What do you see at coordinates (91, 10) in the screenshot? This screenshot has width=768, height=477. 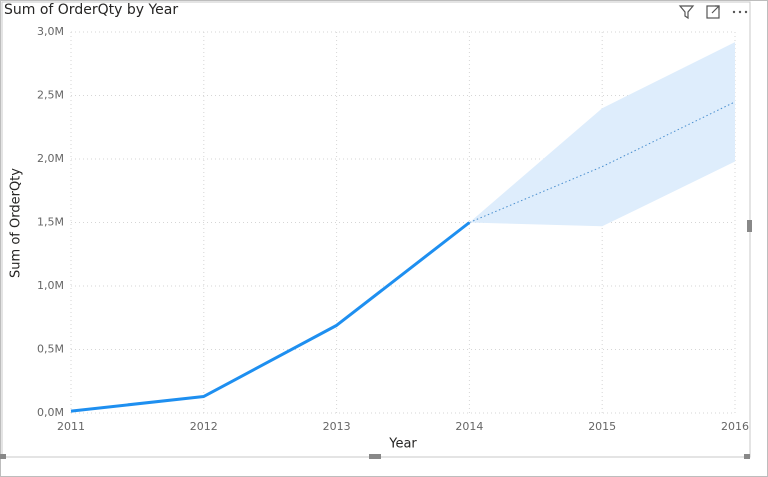 I see `chart-title: Sum of OrderQty by Year` at bounding box center [91, 10].